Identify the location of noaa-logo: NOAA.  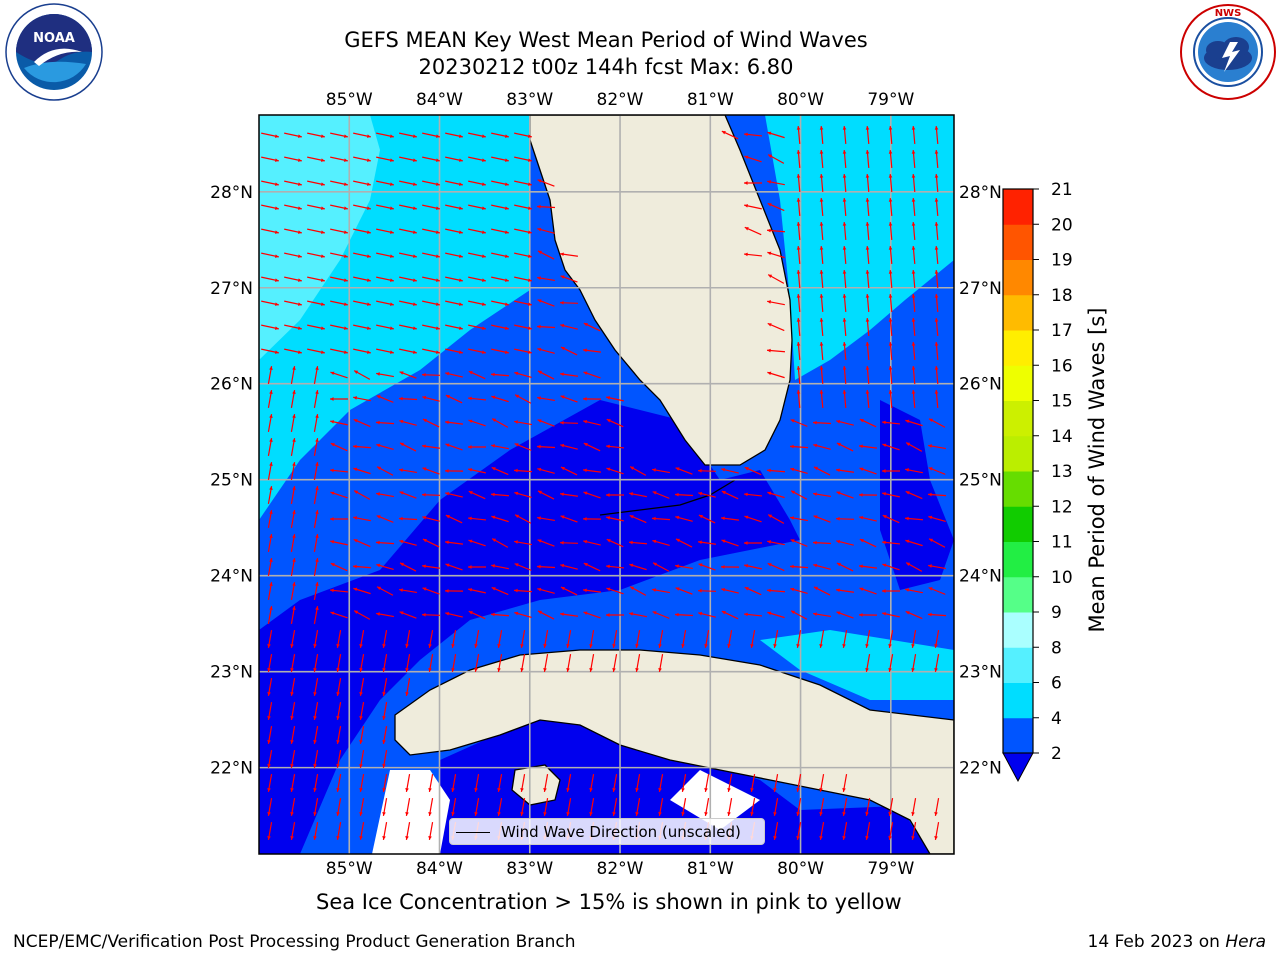
(54, 52).